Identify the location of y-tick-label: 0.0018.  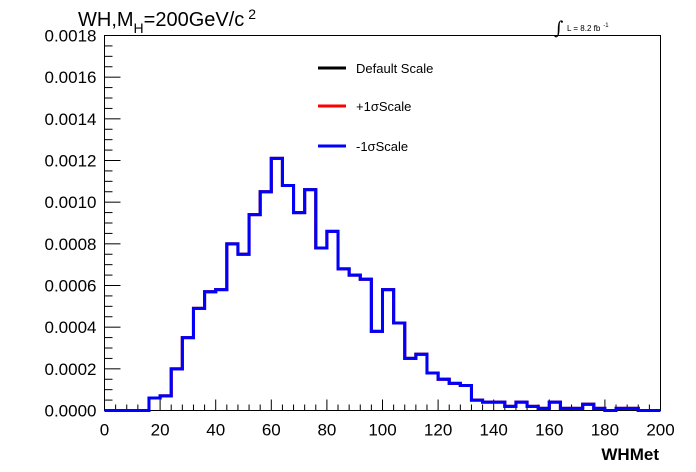
(71, 36).